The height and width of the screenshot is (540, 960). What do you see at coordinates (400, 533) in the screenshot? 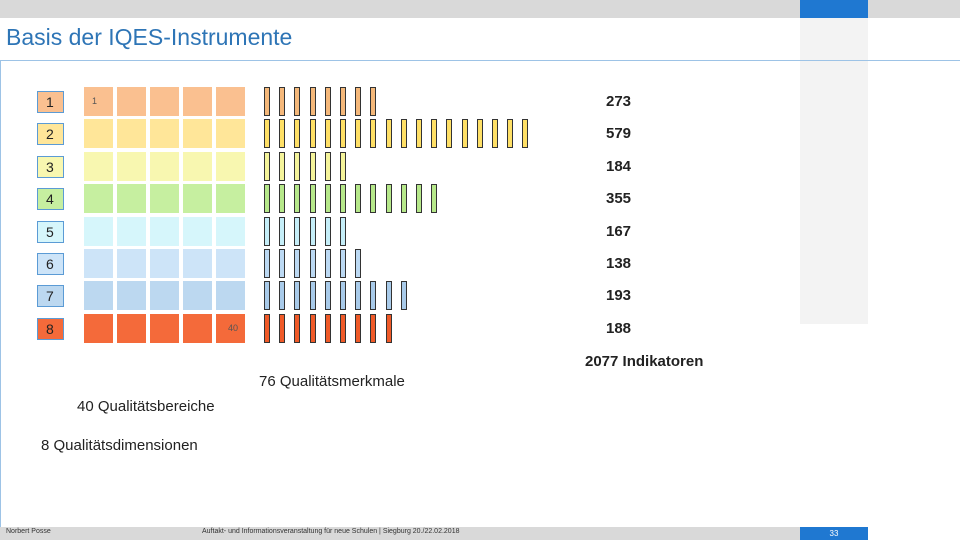
I see `footer-bar` at bounding box center [400, 533].